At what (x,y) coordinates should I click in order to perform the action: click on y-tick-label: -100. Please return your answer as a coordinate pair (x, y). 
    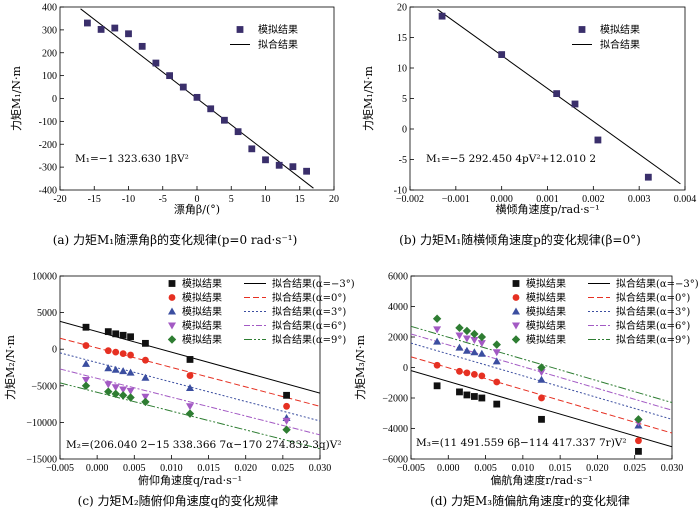
    Looking at the image, I should click on (48, 122).